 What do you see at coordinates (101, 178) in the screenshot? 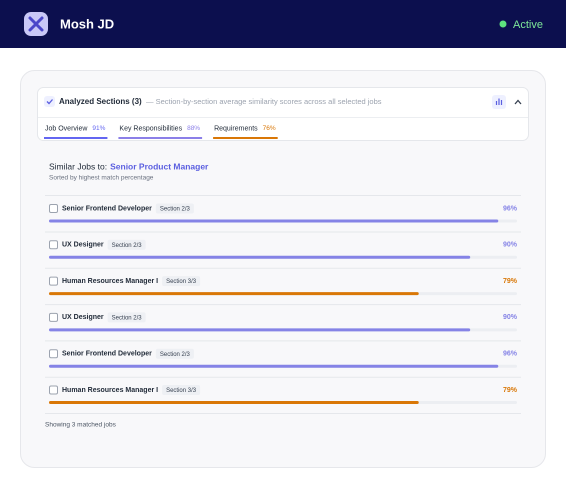
I see `similar-subtitle: Sorted by highest match percentage` at bounding box center [101, 178].